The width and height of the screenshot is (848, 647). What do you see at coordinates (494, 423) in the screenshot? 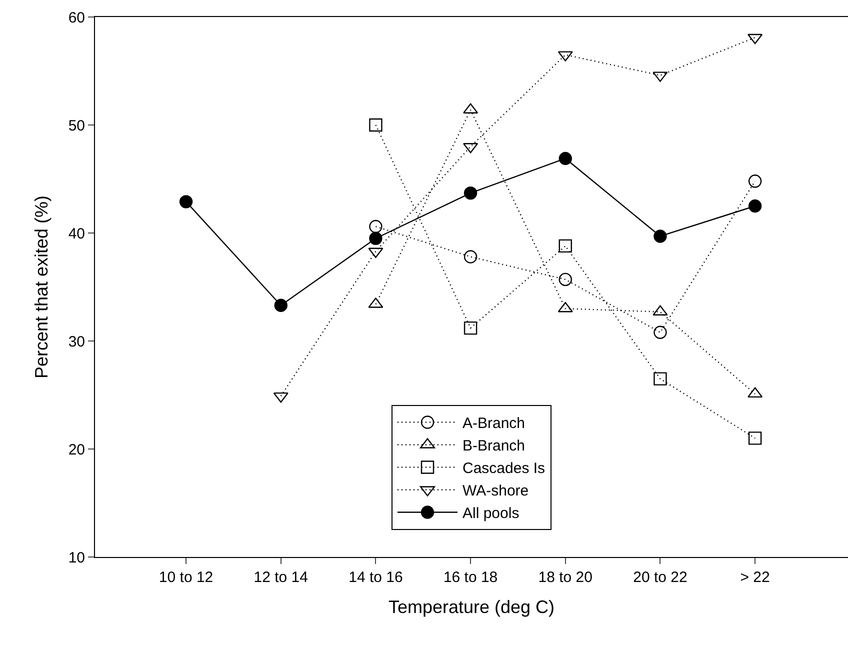
I see `legend-label: A-Branch` at bounding box center [494, 423].